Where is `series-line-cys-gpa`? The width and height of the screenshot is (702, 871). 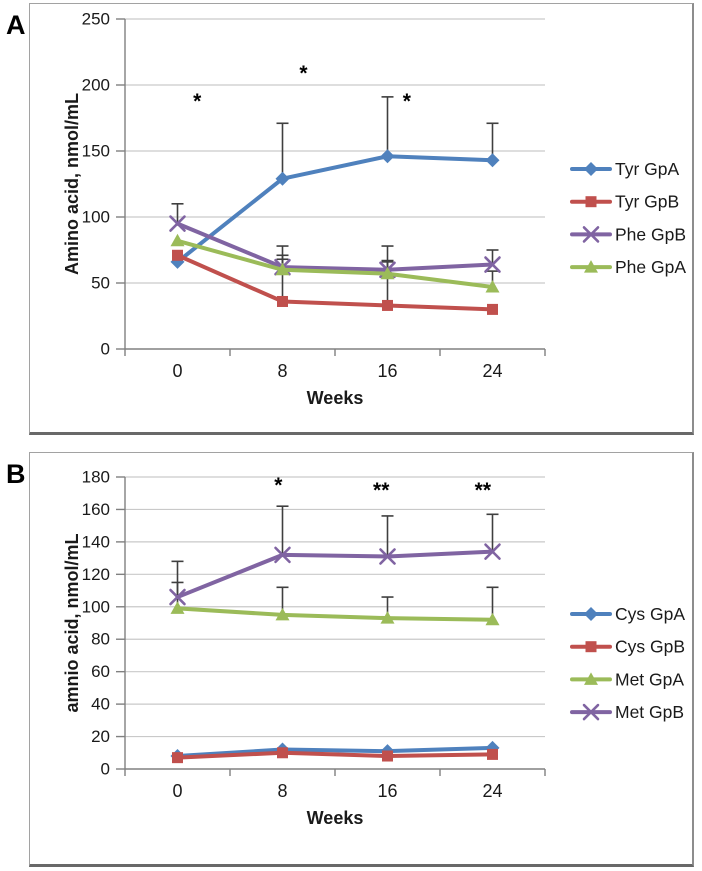 series-line-cys-gpa is located at coordinates (335, 752).